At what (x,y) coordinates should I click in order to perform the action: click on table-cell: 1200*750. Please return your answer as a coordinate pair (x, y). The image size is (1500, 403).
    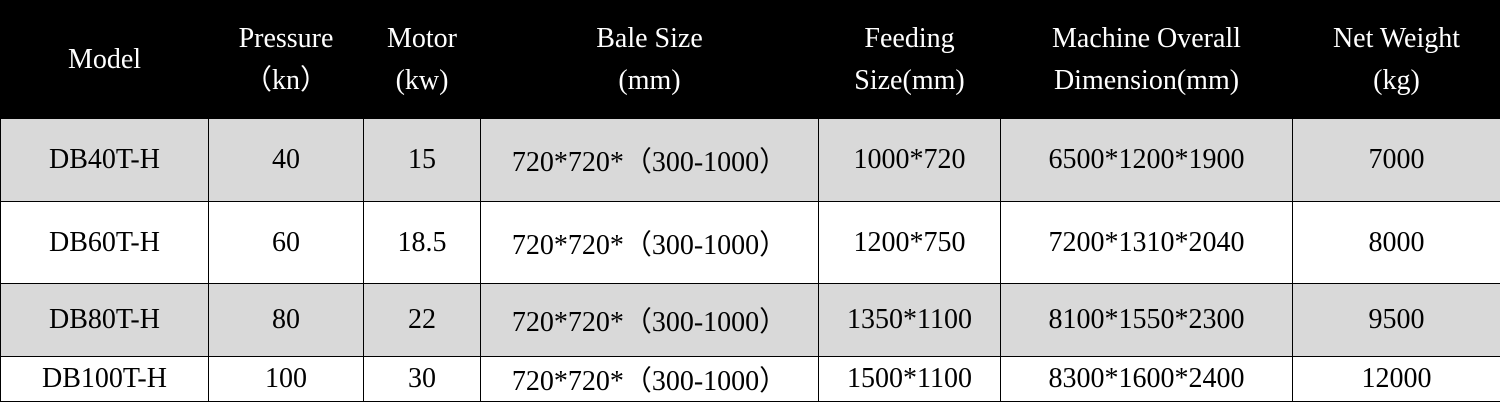
    Looking at the image, I should click on (909, 242).